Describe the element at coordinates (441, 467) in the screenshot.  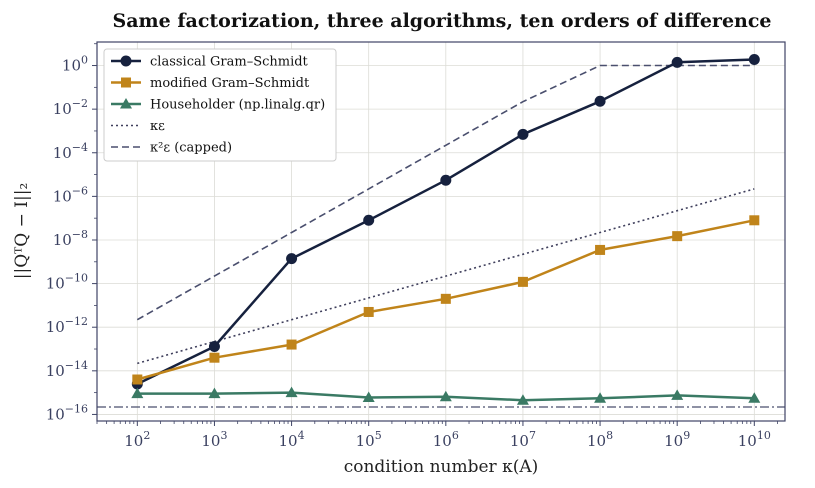
I see `x-axis-label: condition number κ(A)` at that location.